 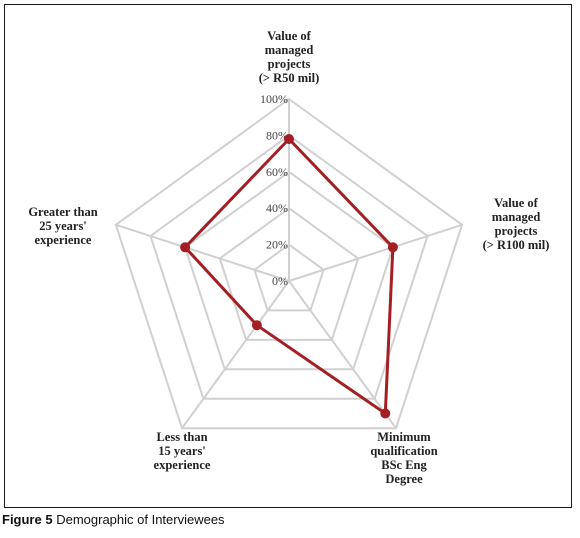 I want to click on figure-caption-text: Demographic of Interviewees, so click(x=140, y=519).